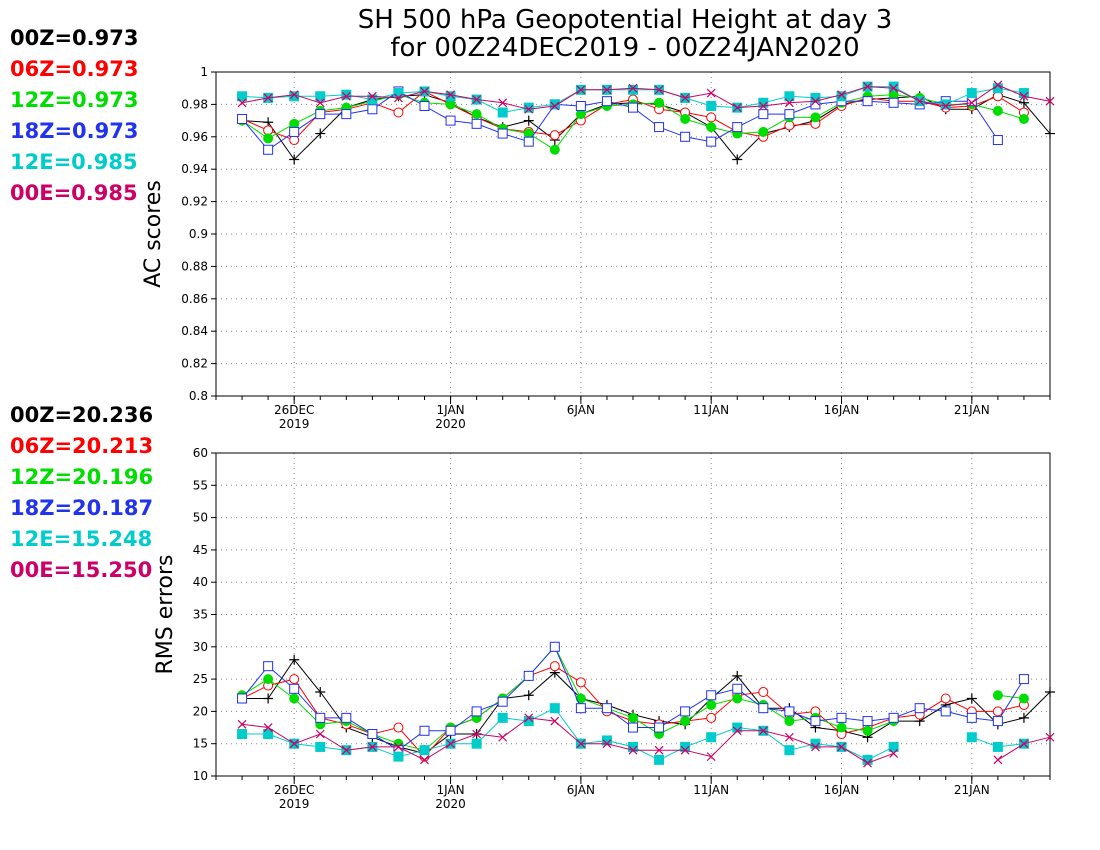  What do you see at coordinates (81, 539) in the screenshot?
I see `rms-legend-12E: 12E=15.248` at bounding box center [81, 539].